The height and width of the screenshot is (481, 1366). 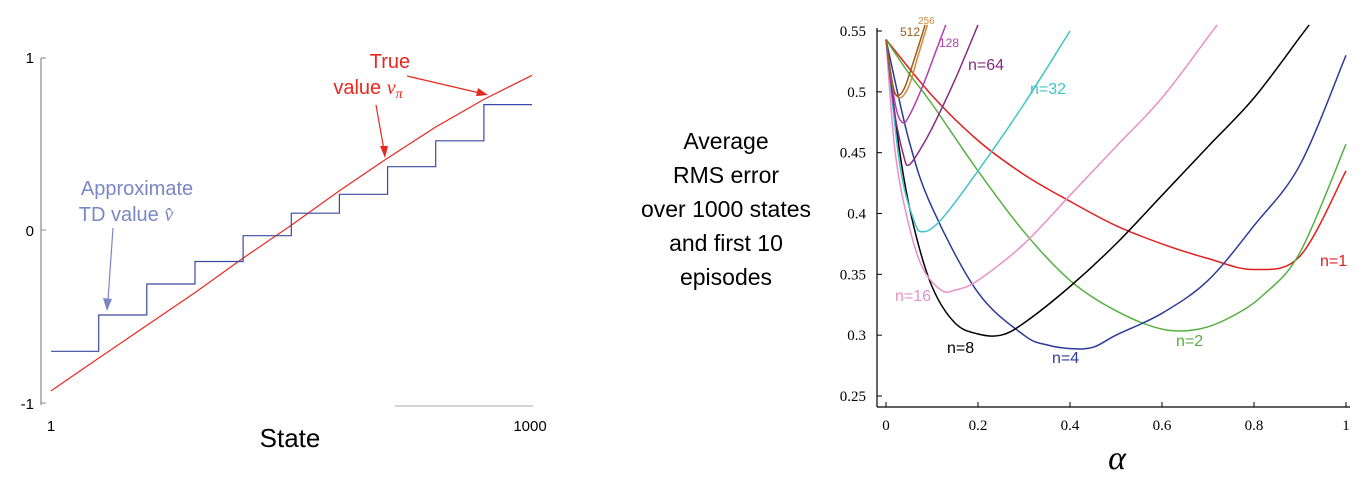 What do you see at coordinates (853, 32) in the screenshot?
I see `right-ytick-label: 0.55` at bounding box center [853, 32].